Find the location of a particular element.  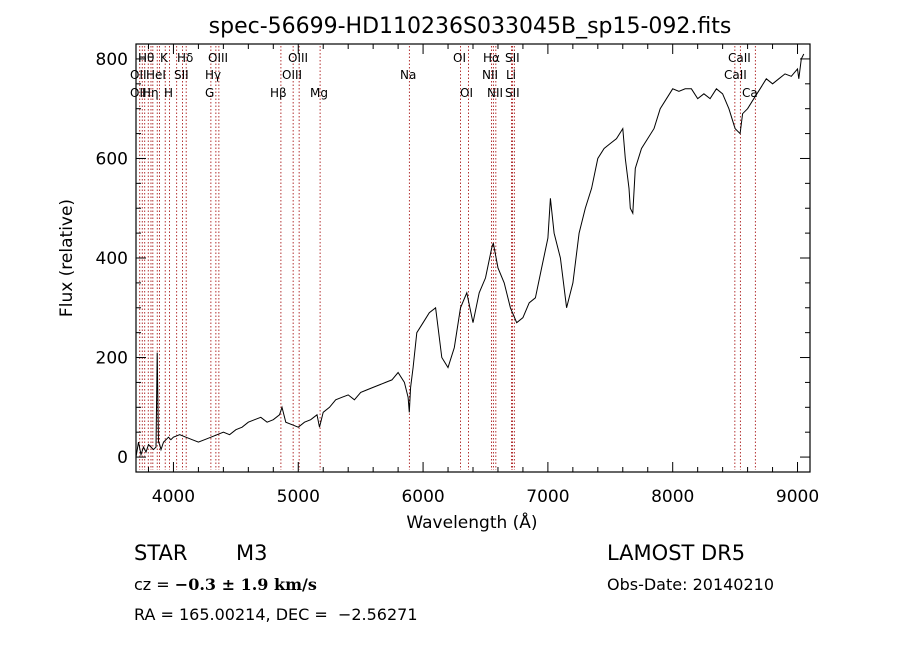

y-tick-label: 600 is located at coordinates (112, 159).